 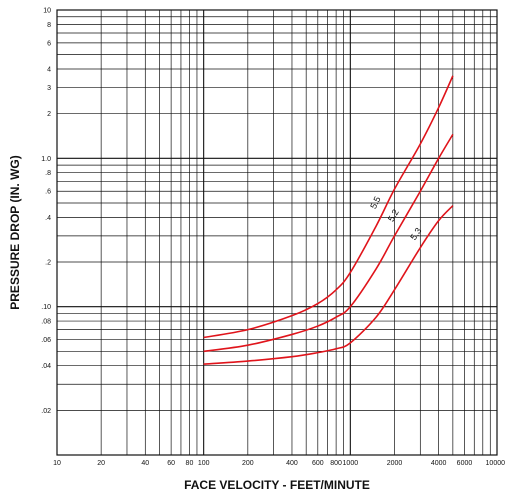 I want to click on x-tick-label: 200, so click(x=248, y=463).